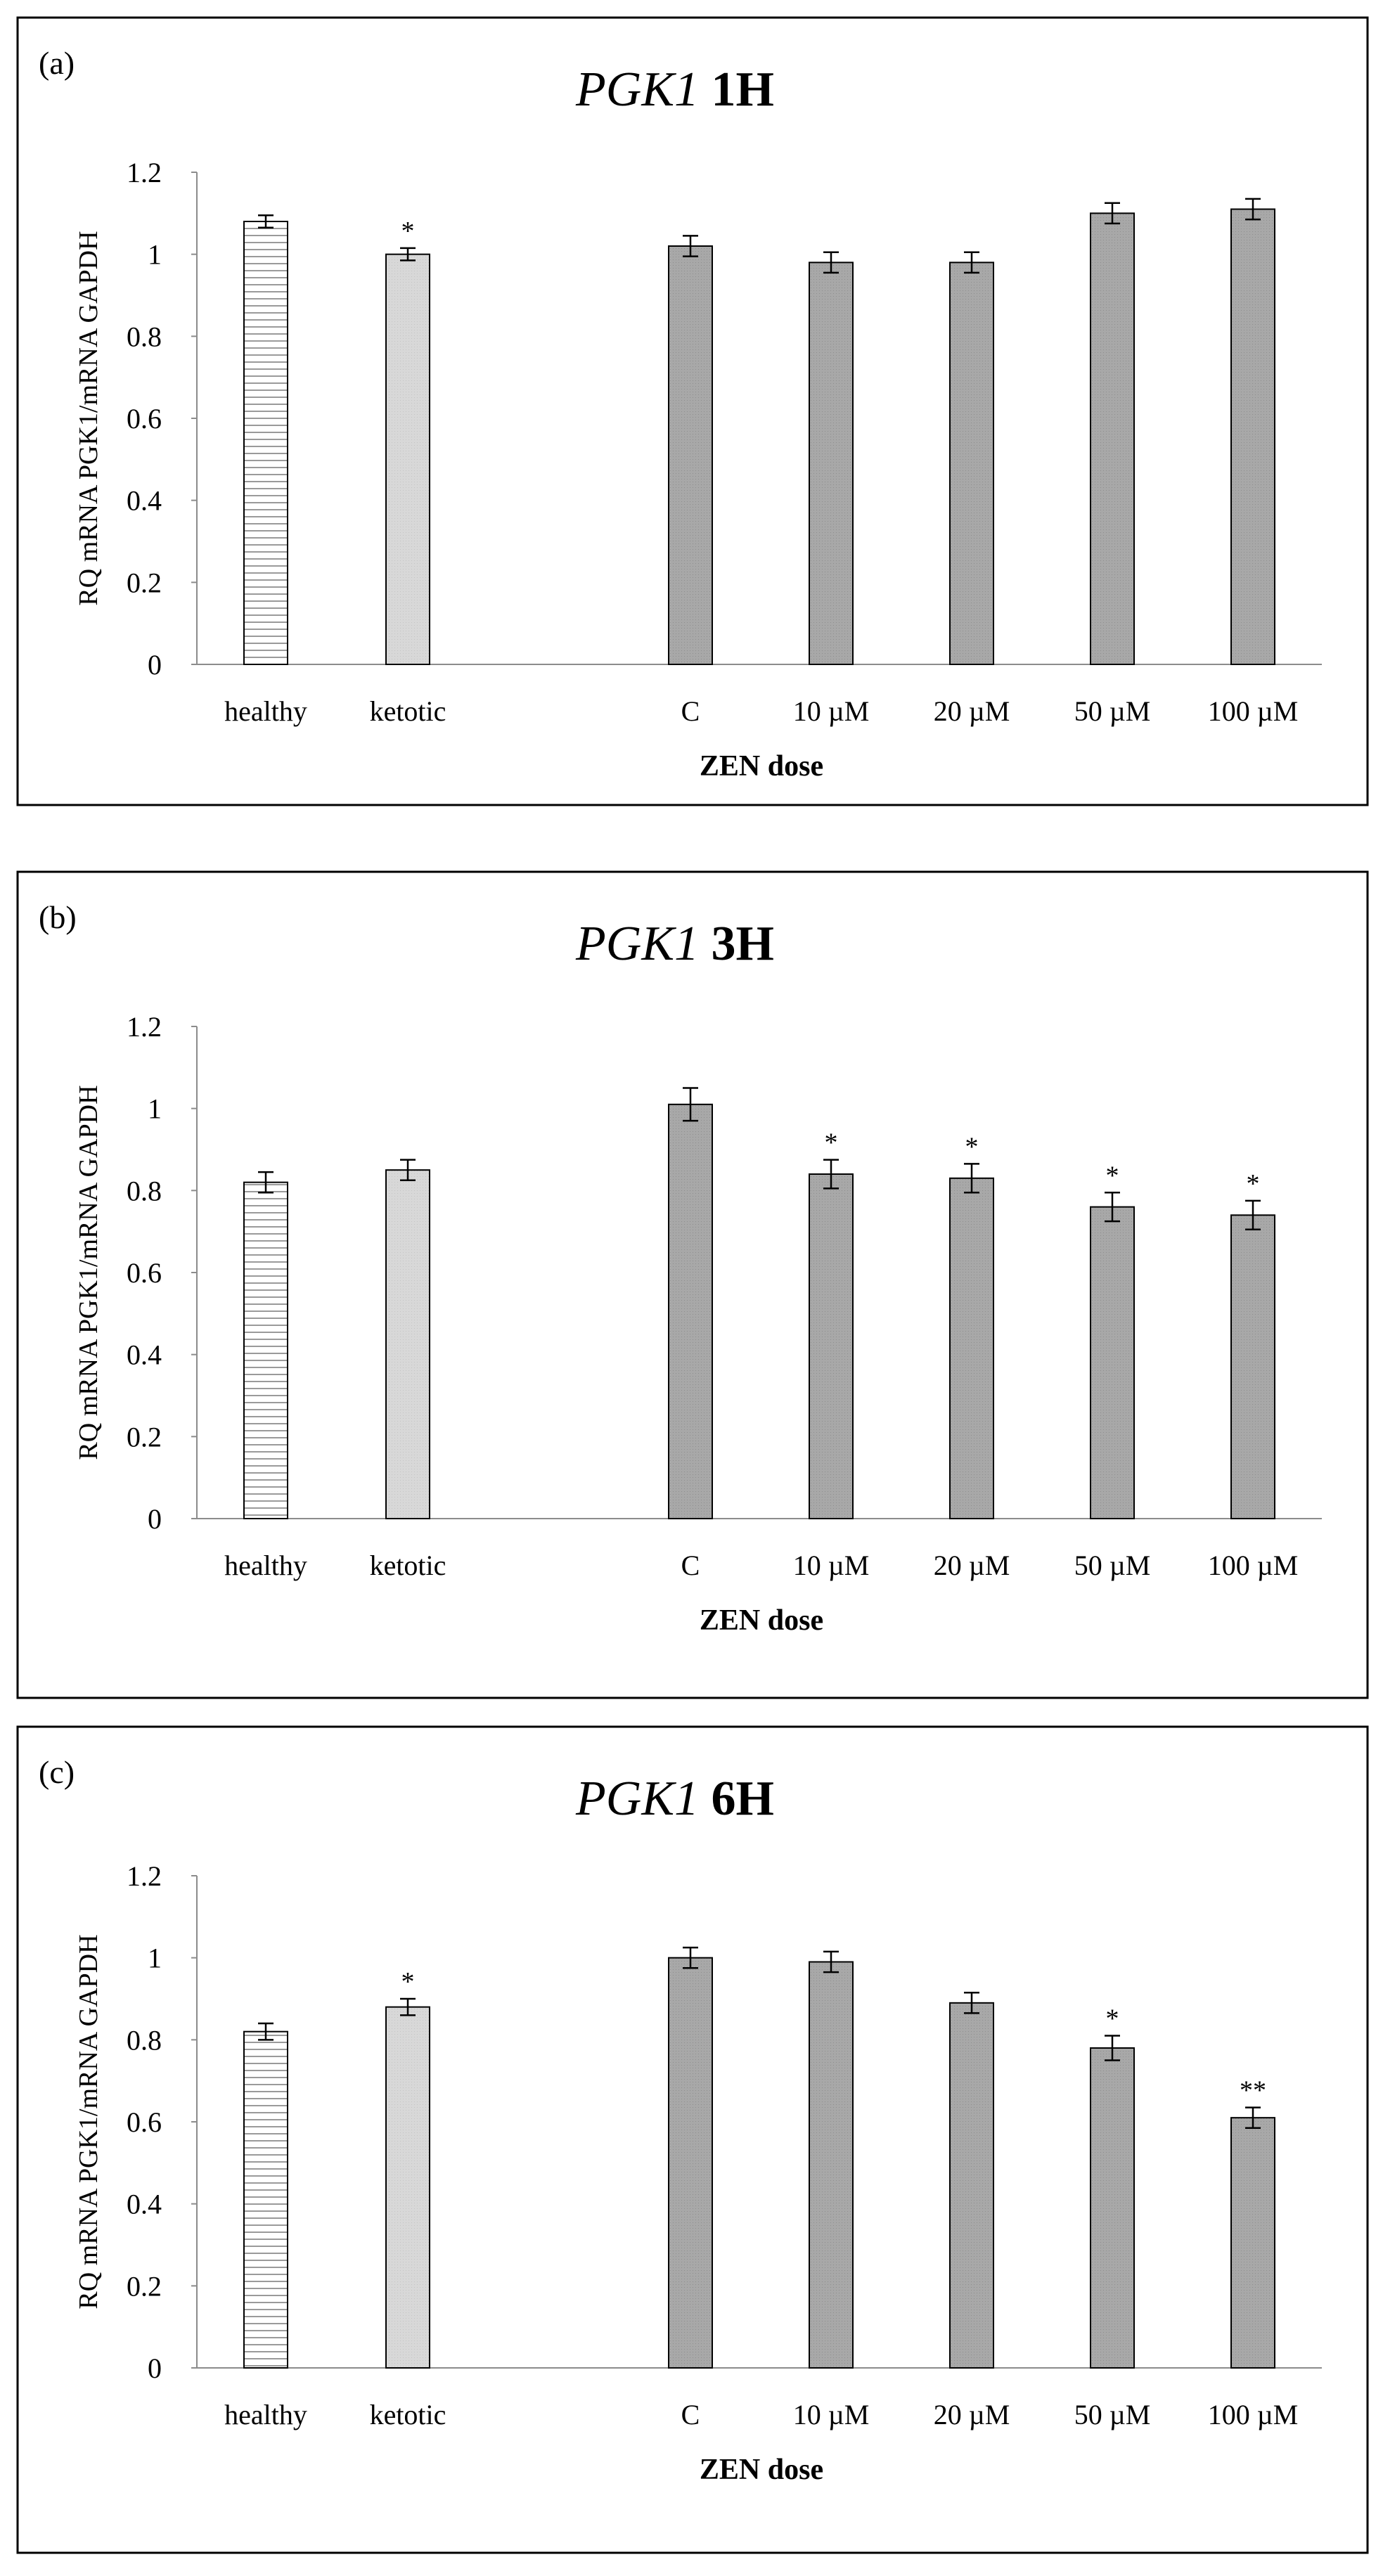 The width and height of the screenshot is (1383, 2576). Describe the element at coordinates (57, 1772) in the screenshot. I see `panel-label: (c)` at that location.